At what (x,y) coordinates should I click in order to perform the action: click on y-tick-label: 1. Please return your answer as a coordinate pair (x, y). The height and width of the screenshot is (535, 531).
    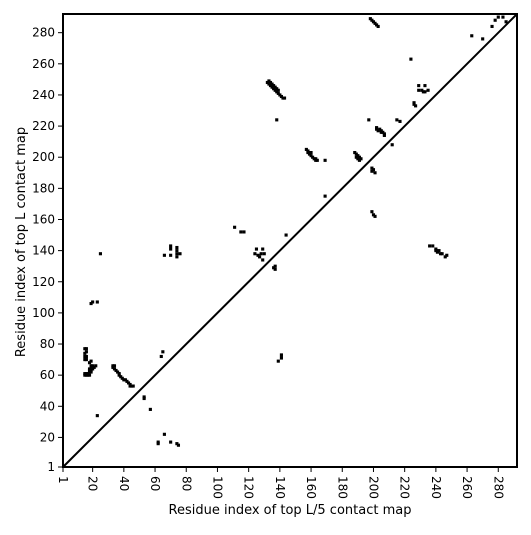
    Looking at the image, I should click on (51, 467).